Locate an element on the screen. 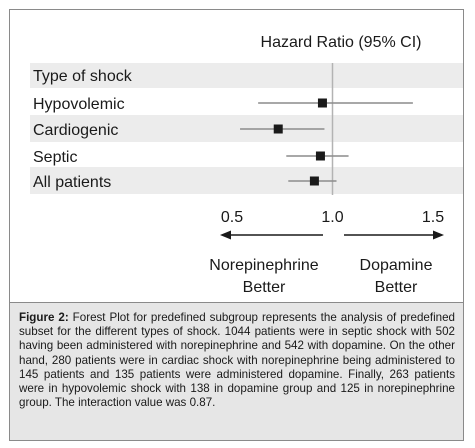  left-direction-label-line1: Norepinephrine is located at coordinates (264, 265).